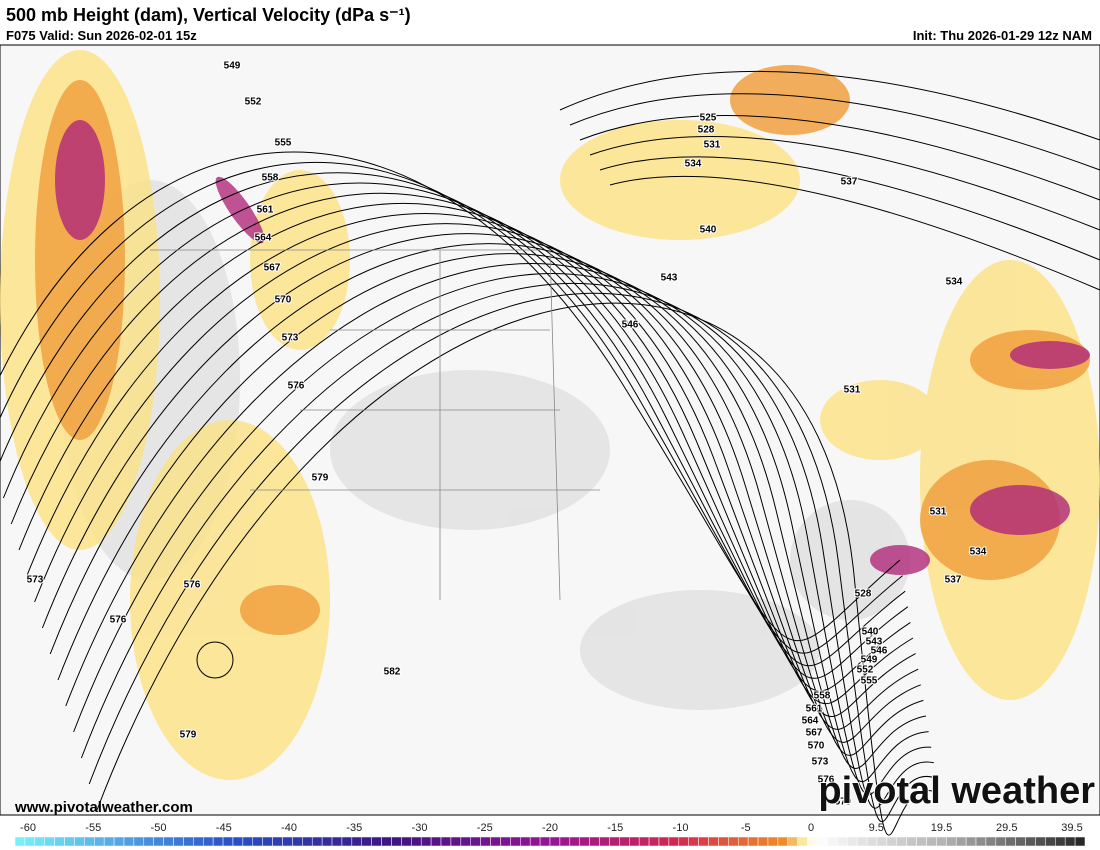 The height and width of the screenshot is (850, 1100). Describe the element at coordinates (615, 828) in the screenshot. I see `colorbar-tick-label: -15` at that location.